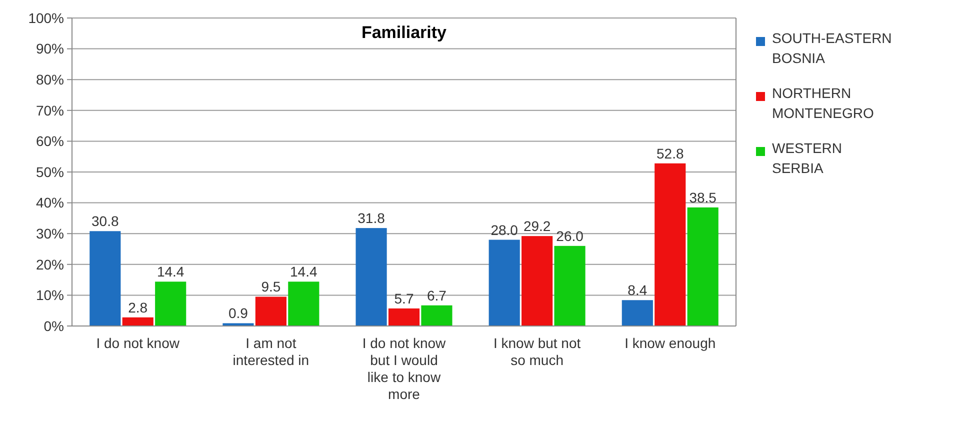 The height and width of the screenshot is (446, 961). I want to click on text: 8.4, so click(638, 290).